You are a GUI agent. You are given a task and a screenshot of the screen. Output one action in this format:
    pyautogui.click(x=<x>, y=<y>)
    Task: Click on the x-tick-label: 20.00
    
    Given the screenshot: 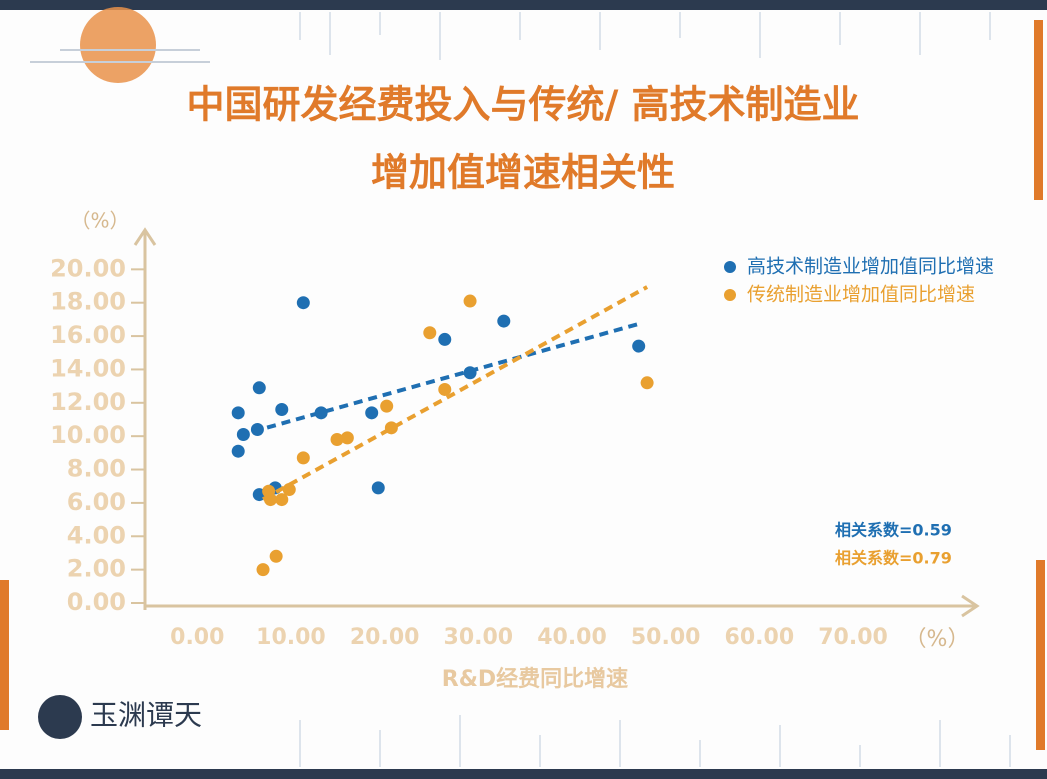 What is the action you would take?
    pyautogui.click(x=385, y=637)
    